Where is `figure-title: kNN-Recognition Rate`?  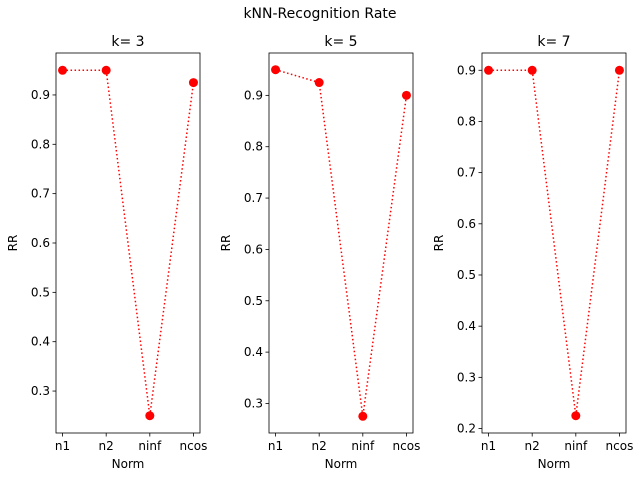 figure-title: kNN-Recognition Rate is located at coordinates (319, 14).